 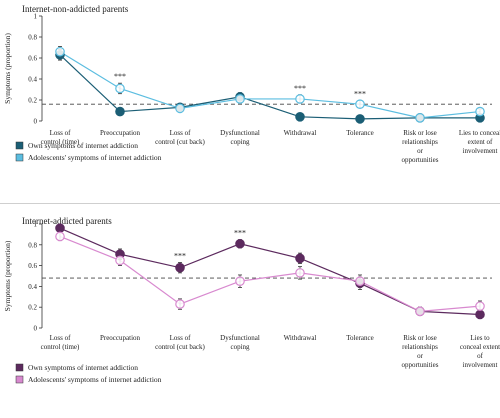 I want to click on chart-title: Internet-non-addicted parents, so click(x=75, y=9).